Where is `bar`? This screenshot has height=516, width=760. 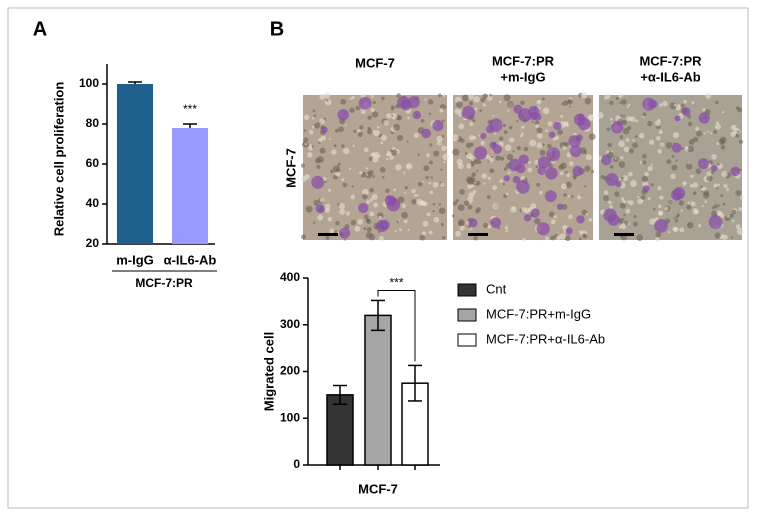
bar is located at coordinates (135, 164).